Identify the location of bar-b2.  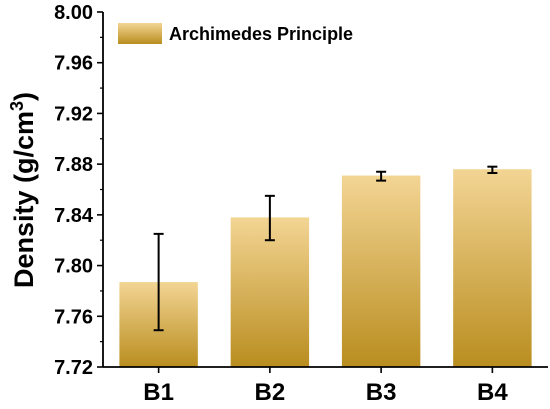
(270, 292).